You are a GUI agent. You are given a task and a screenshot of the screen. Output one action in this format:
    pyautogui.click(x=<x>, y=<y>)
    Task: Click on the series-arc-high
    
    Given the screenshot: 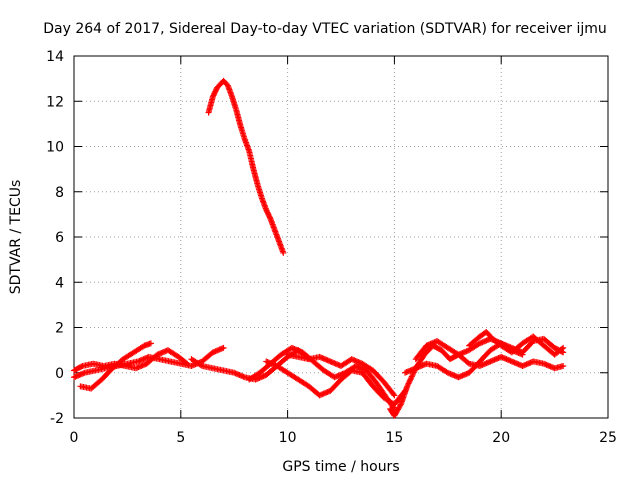 What is the action you would take?
    pyautogui.click(x=246, y=166)
    